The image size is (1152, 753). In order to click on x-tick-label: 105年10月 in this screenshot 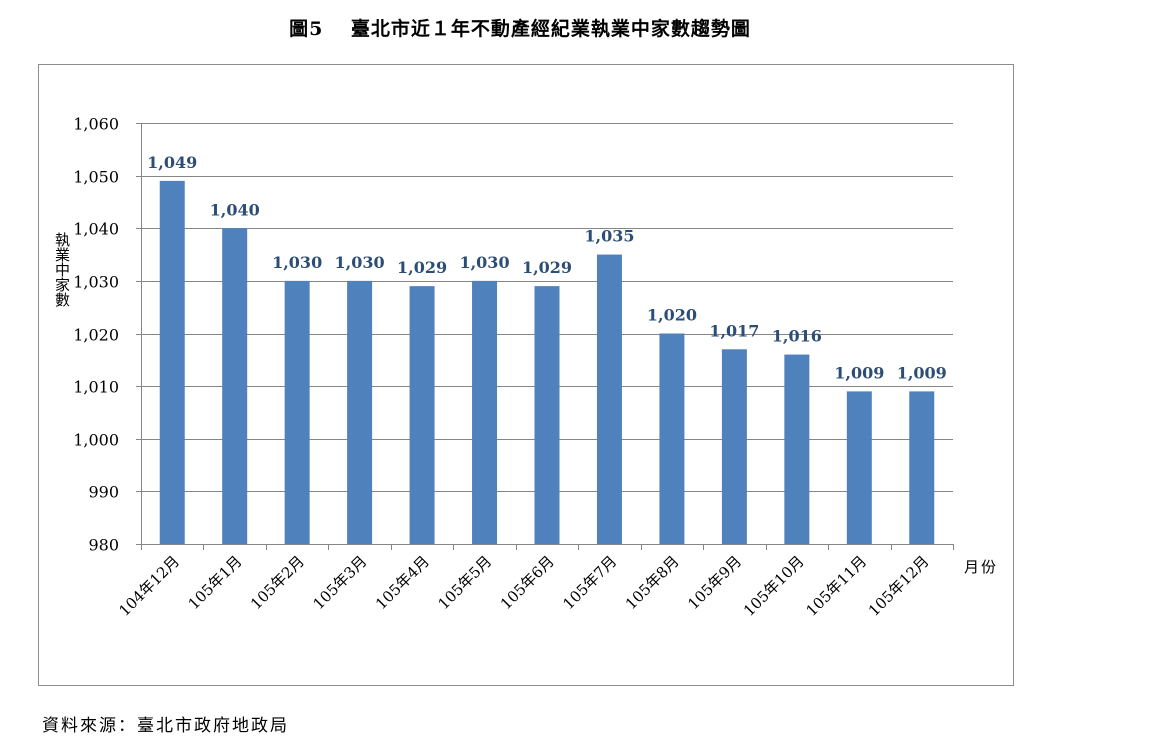, I will do `click(774, 586)`.